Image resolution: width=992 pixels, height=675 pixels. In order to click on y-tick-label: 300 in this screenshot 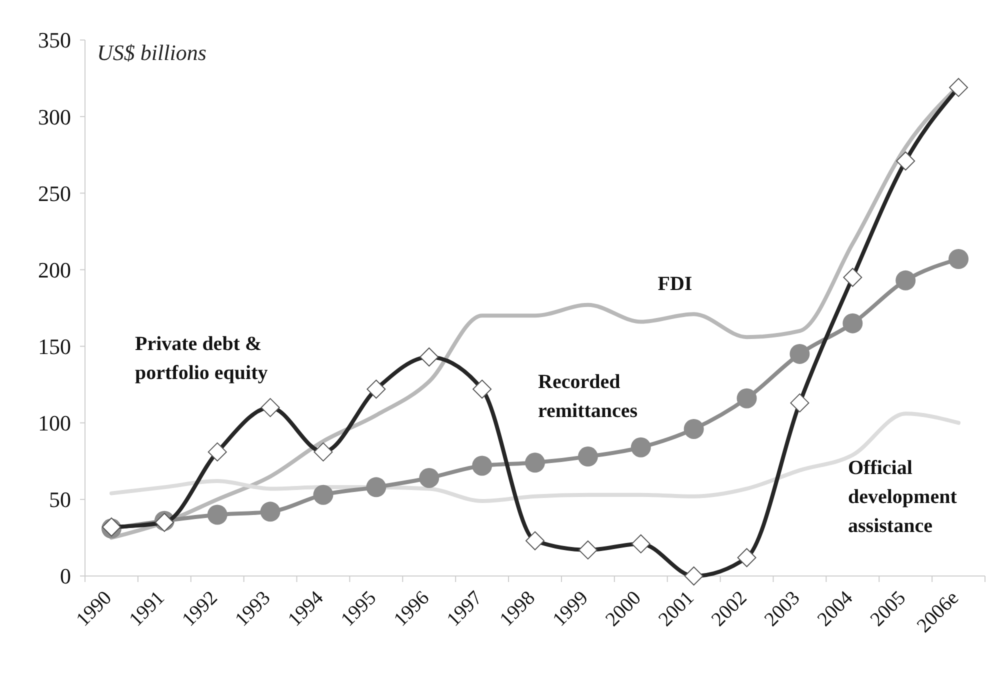, I will do `click(54, 117)`.